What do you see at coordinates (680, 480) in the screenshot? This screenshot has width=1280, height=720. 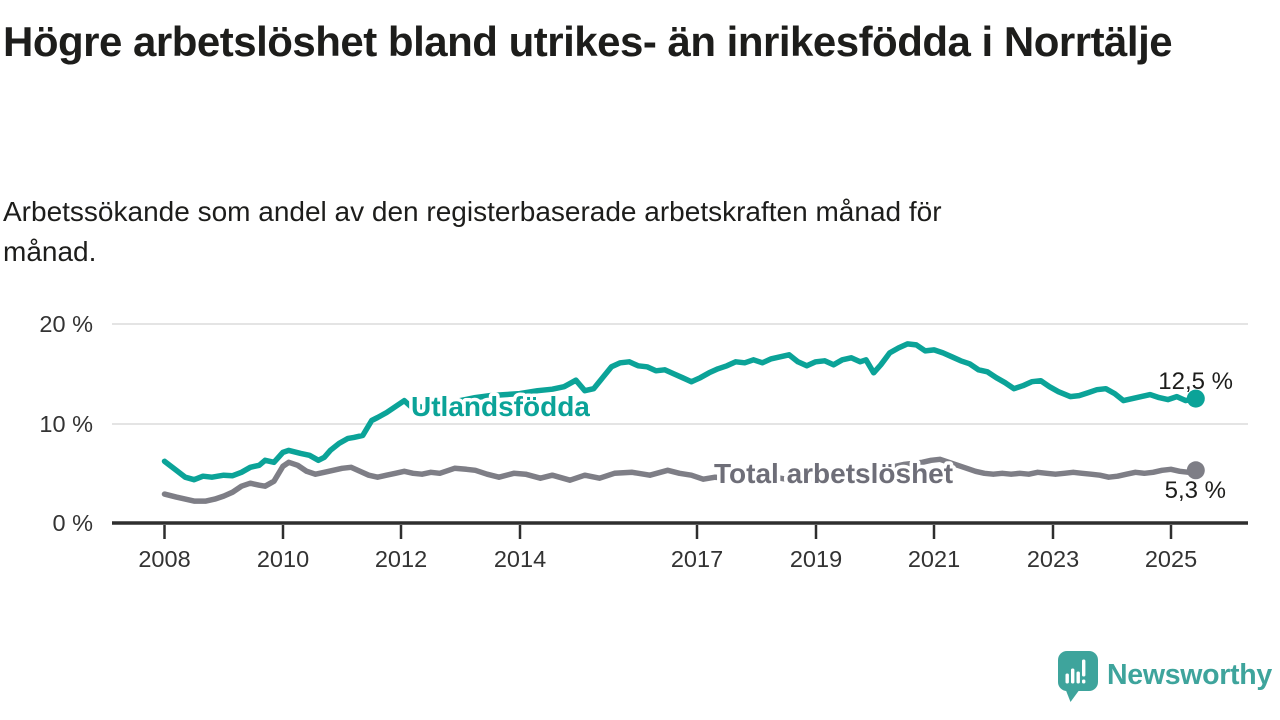 I see `total-arbetsloshet-line` at bounding box center [680, 480].